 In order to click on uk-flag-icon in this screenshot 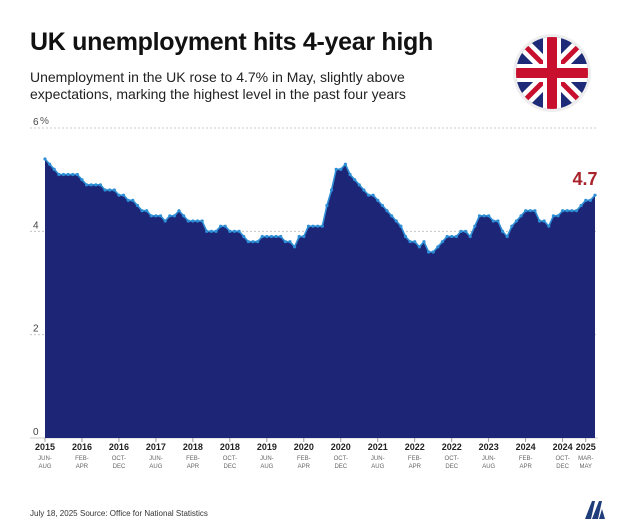, I will do `click(552, 73)`.